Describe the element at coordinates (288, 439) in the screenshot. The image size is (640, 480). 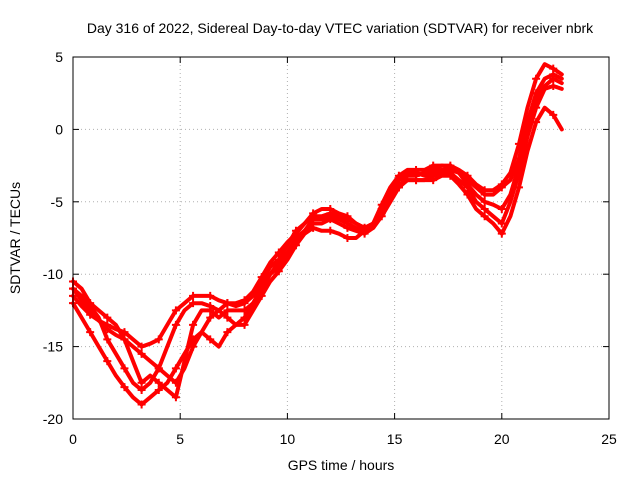
I see `x-tick-label: 10` at that location.